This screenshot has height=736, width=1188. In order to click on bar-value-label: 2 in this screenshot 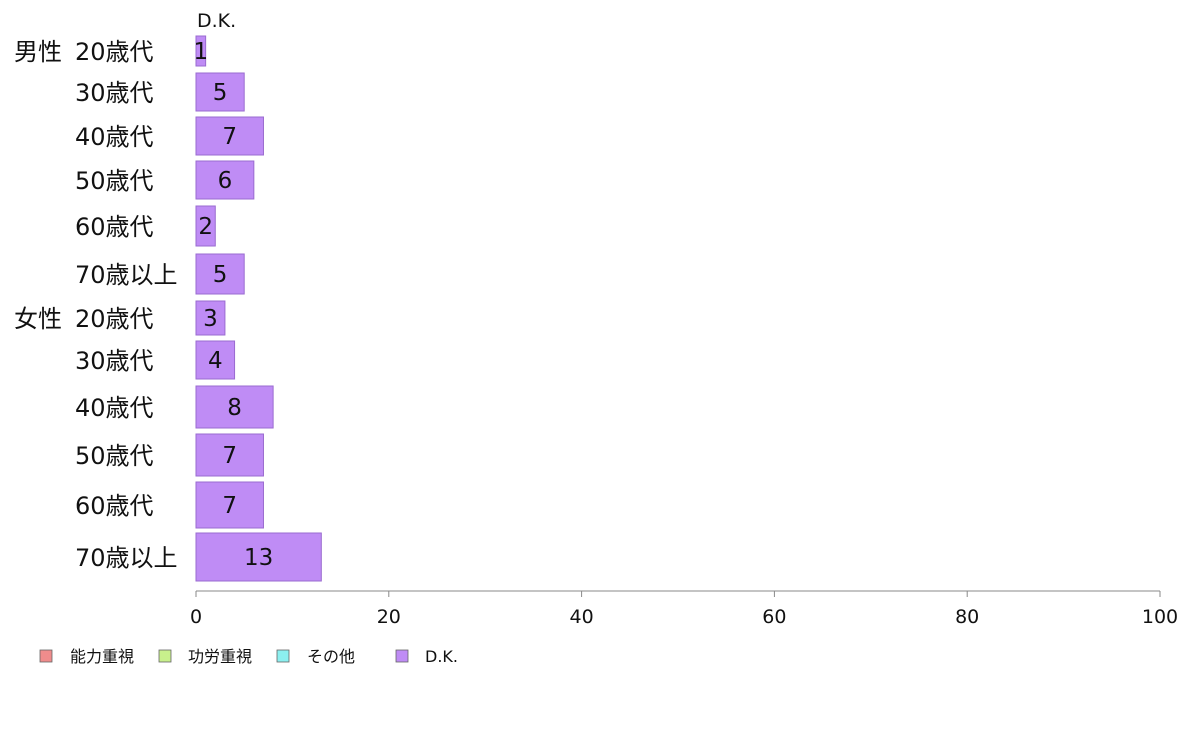, I will do `click(205, 227)`.